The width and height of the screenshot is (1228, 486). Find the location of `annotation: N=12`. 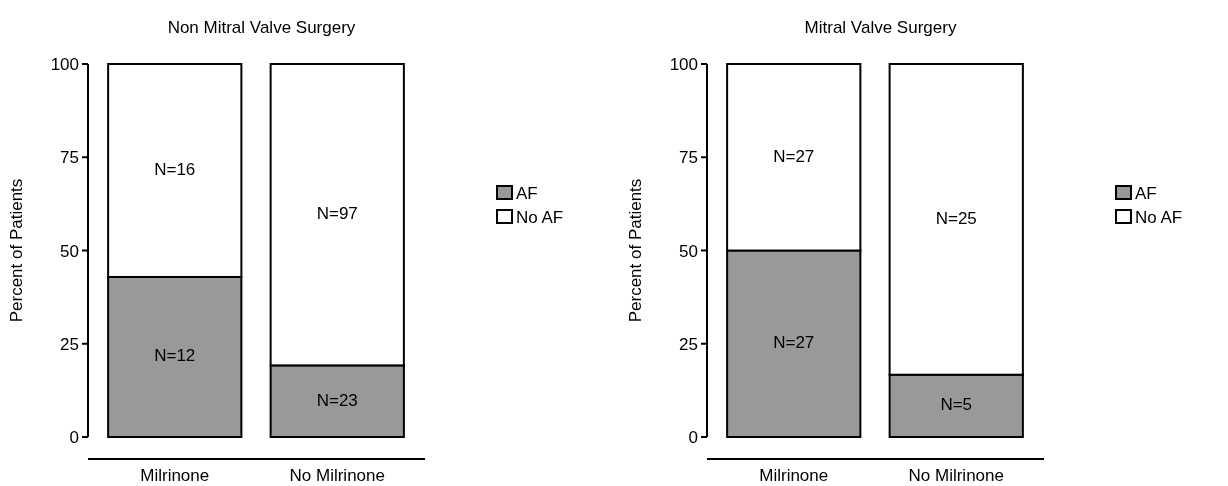

annotation: N=12 is located at coordinates (175, 356).